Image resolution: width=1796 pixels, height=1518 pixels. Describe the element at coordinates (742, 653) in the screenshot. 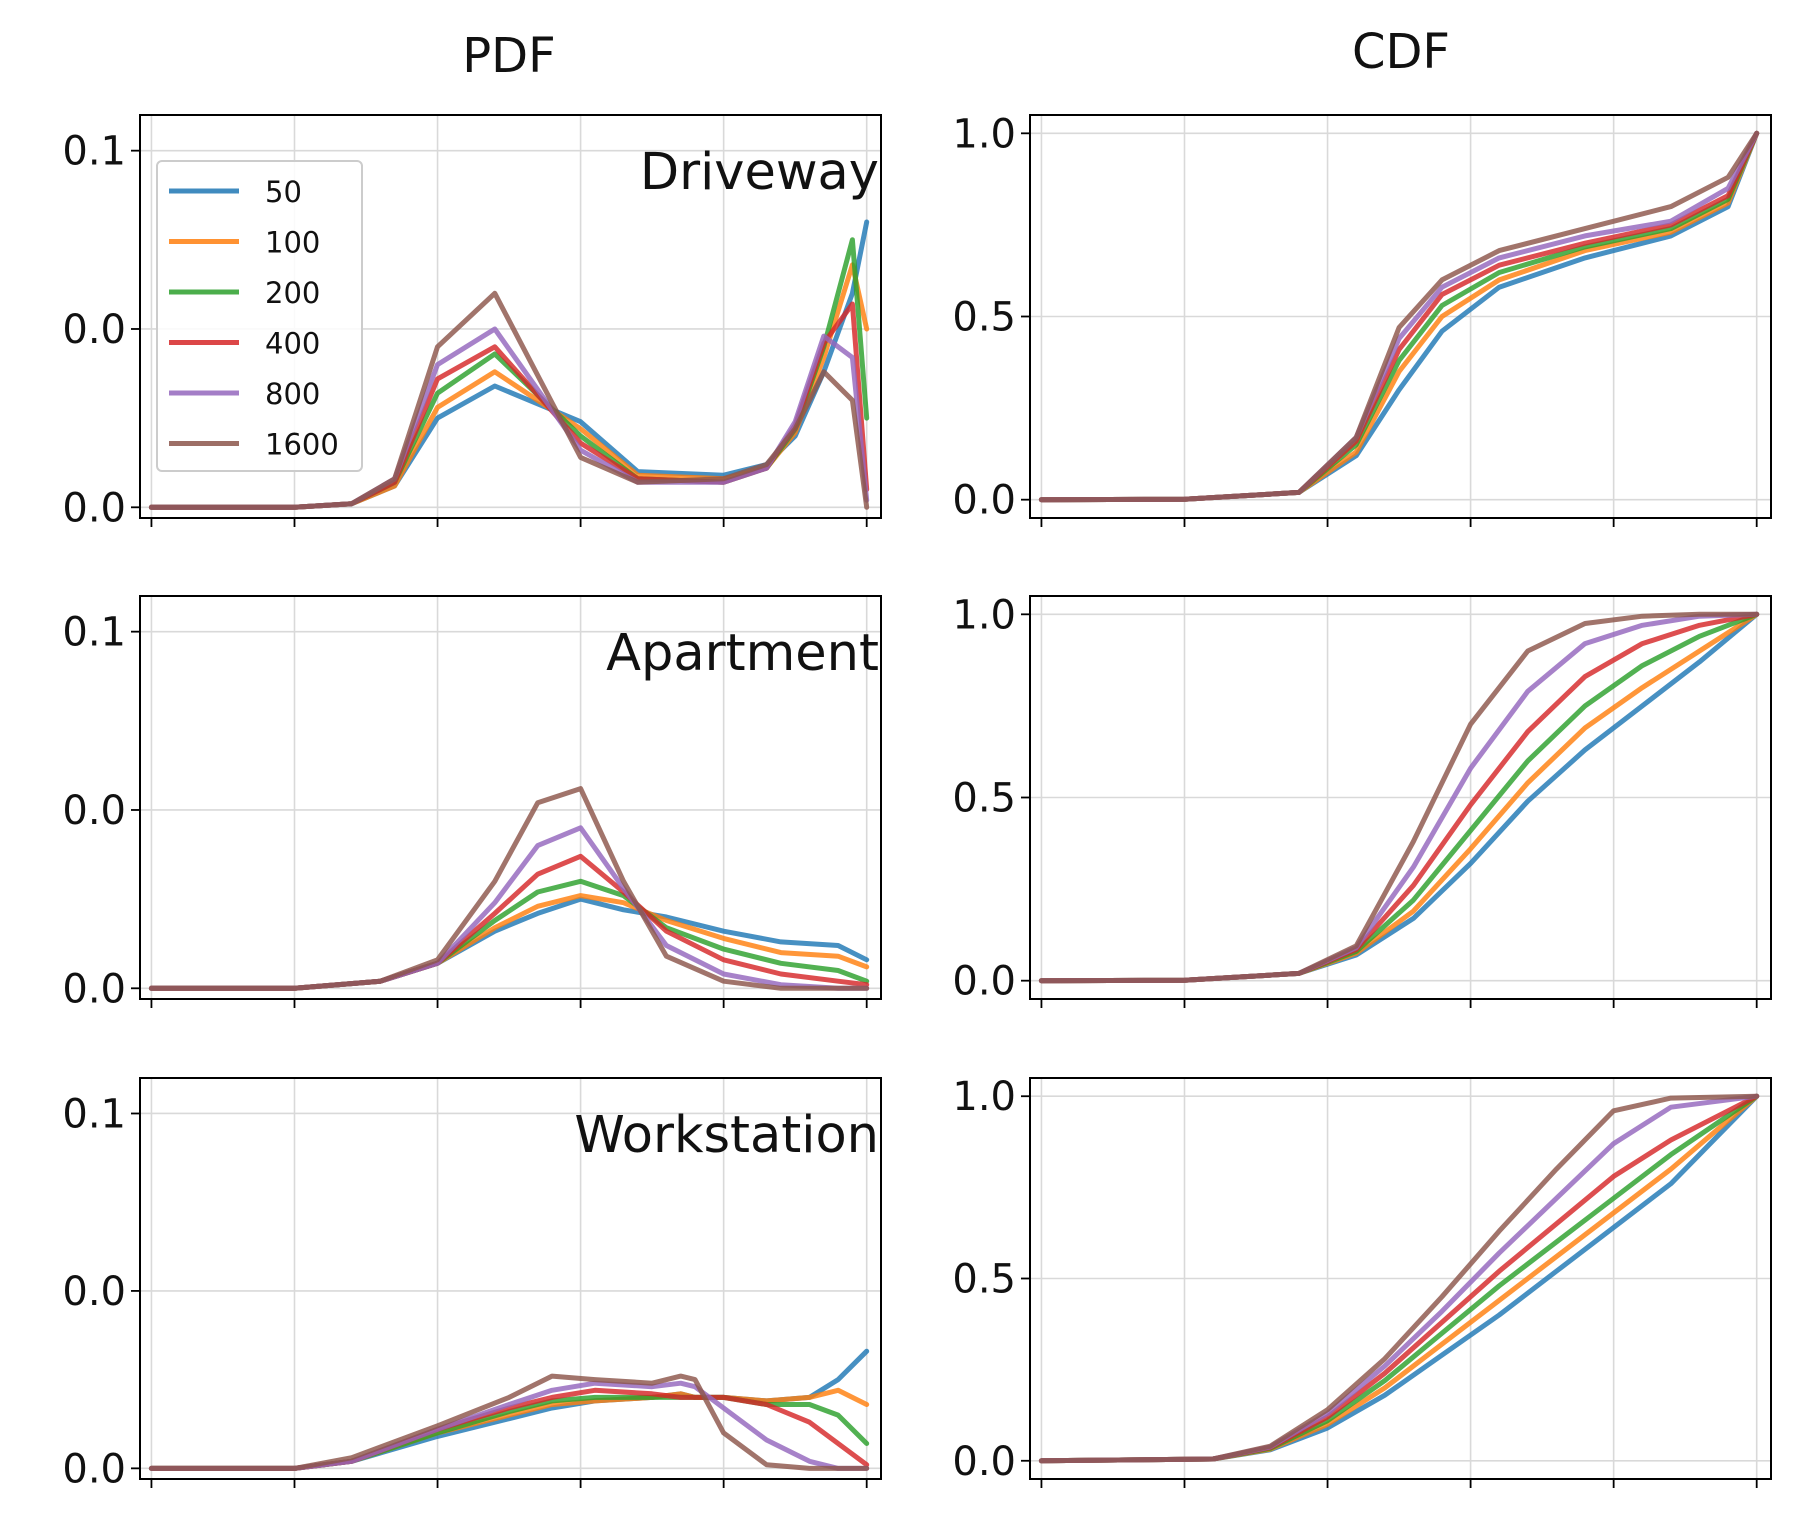

I see `panel-title: Apartment` at that location.